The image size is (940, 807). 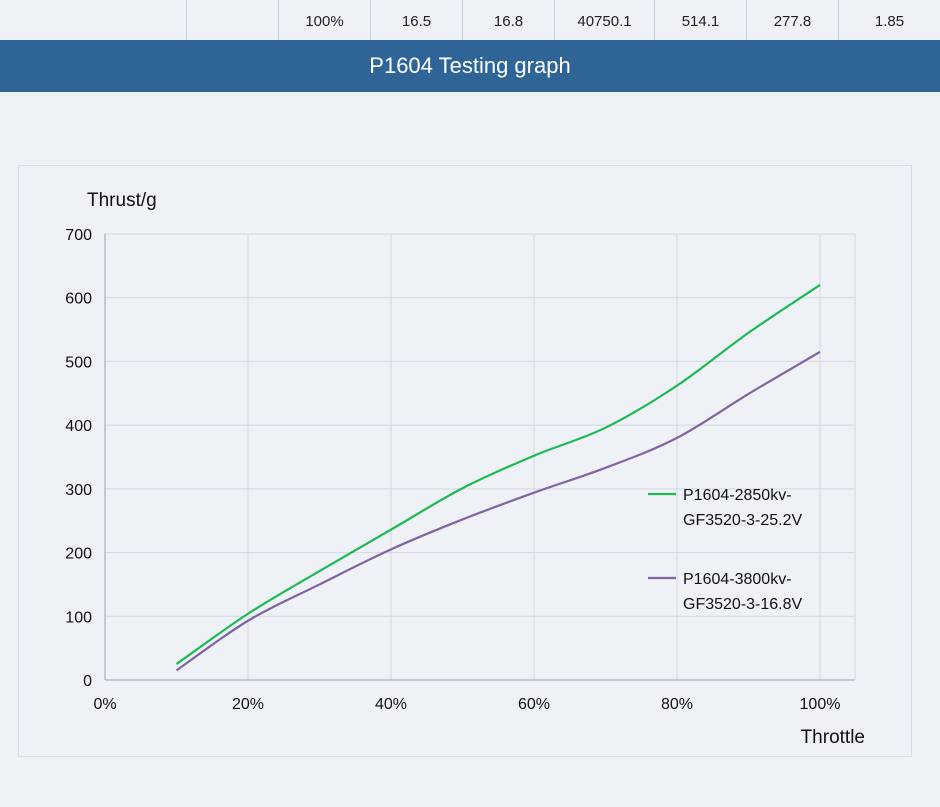 I want to click on y-tick-label: 600, so click(x=78, y=299).